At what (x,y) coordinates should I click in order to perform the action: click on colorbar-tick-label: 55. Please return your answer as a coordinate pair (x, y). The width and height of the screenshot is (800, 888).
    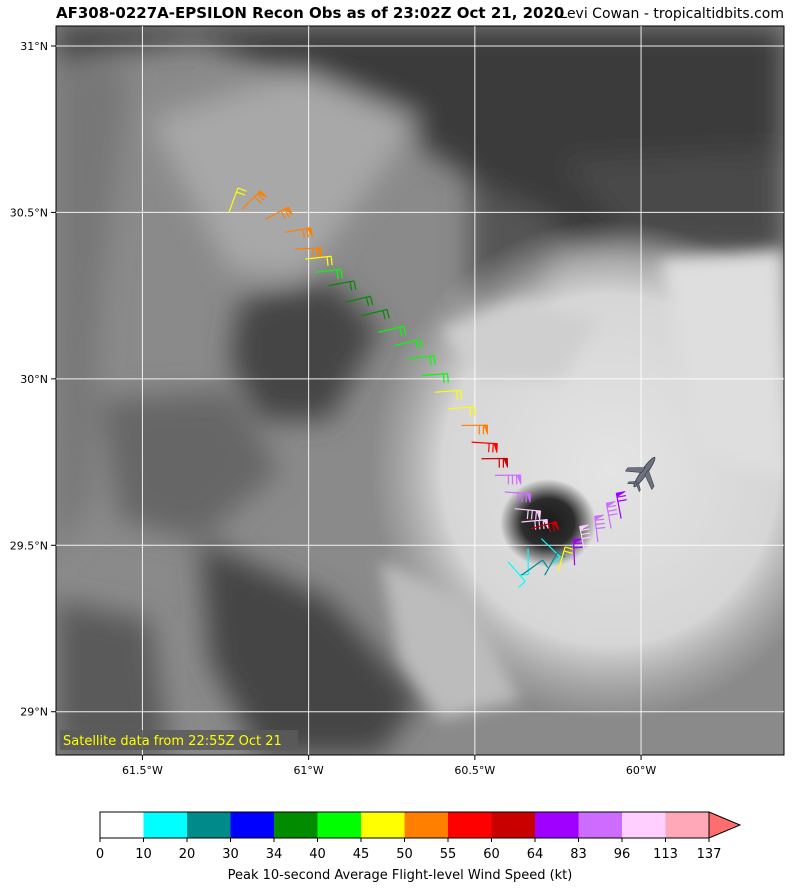
    Looking at the image, I should click on (448, 854).